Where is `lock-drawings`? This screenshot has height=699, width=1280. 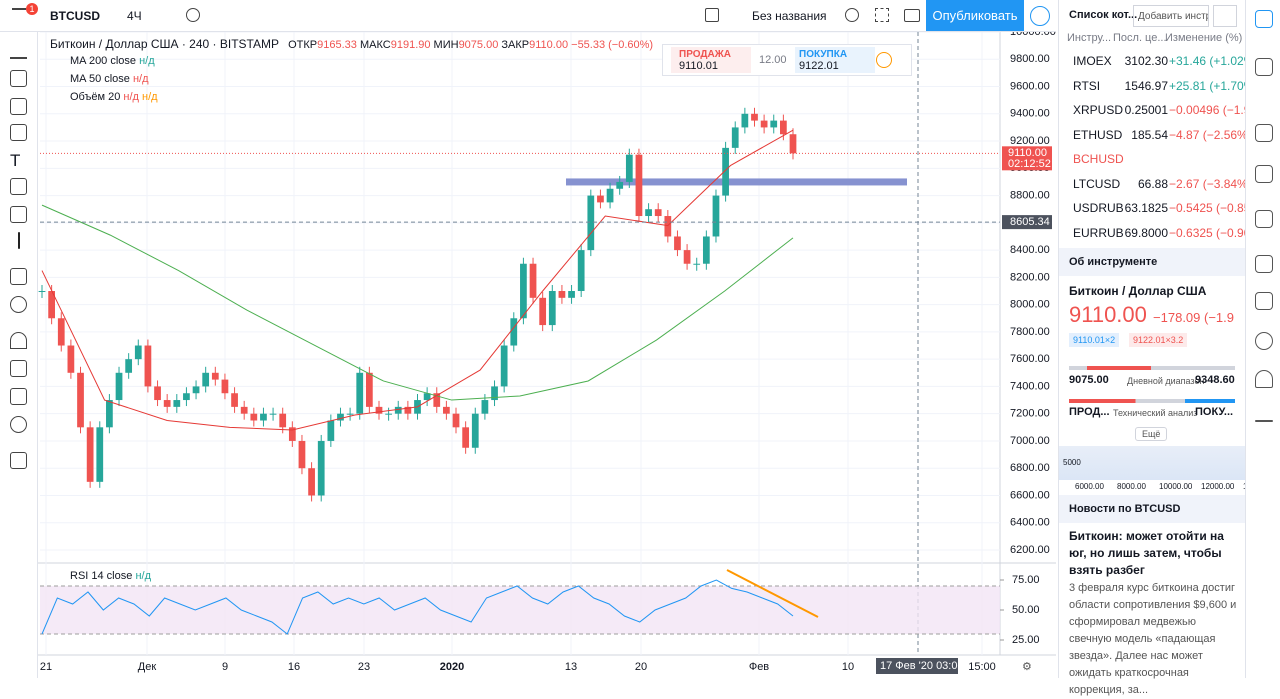 lock-drawings is located at coordinates (18, 368).